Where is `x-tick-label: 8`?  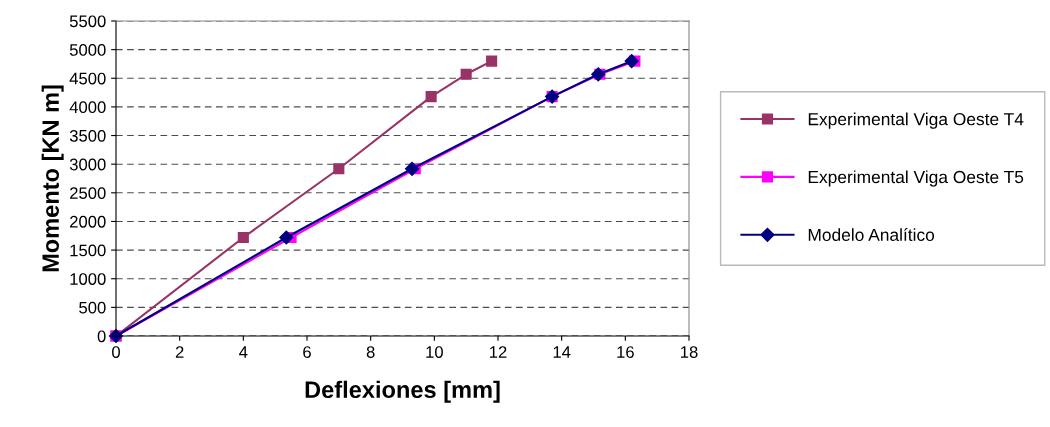
x-tick-label: 8 is located at coordinates (370, 352).